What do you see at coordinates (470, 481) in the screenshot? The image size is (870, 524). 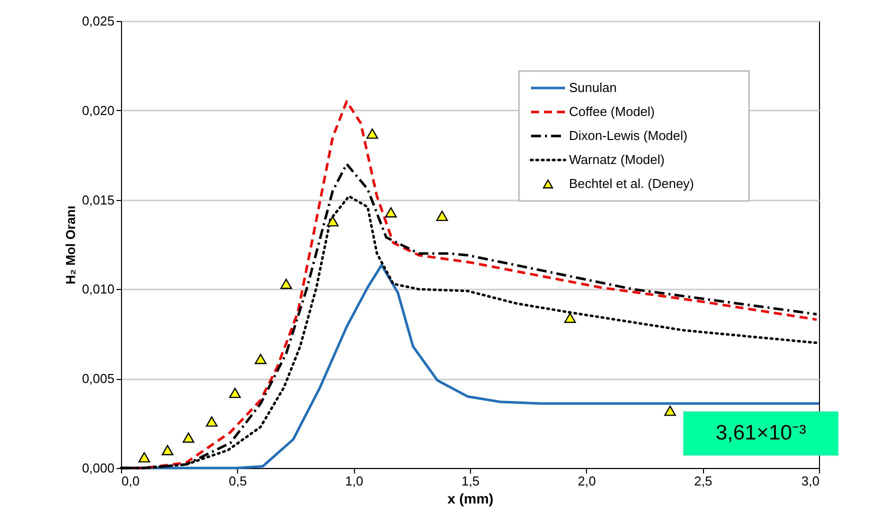 I see `x-tick-label: 1,5` at bounding box center [470, 481].